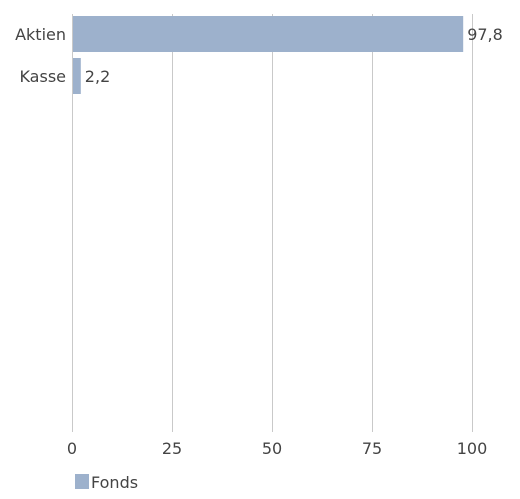 The height and width of the screenshot is (499, 520). What do you see at coordinates (40, 34) in the screenshot?
I see `category-label: Aktien` at bounding box center [40, 34].